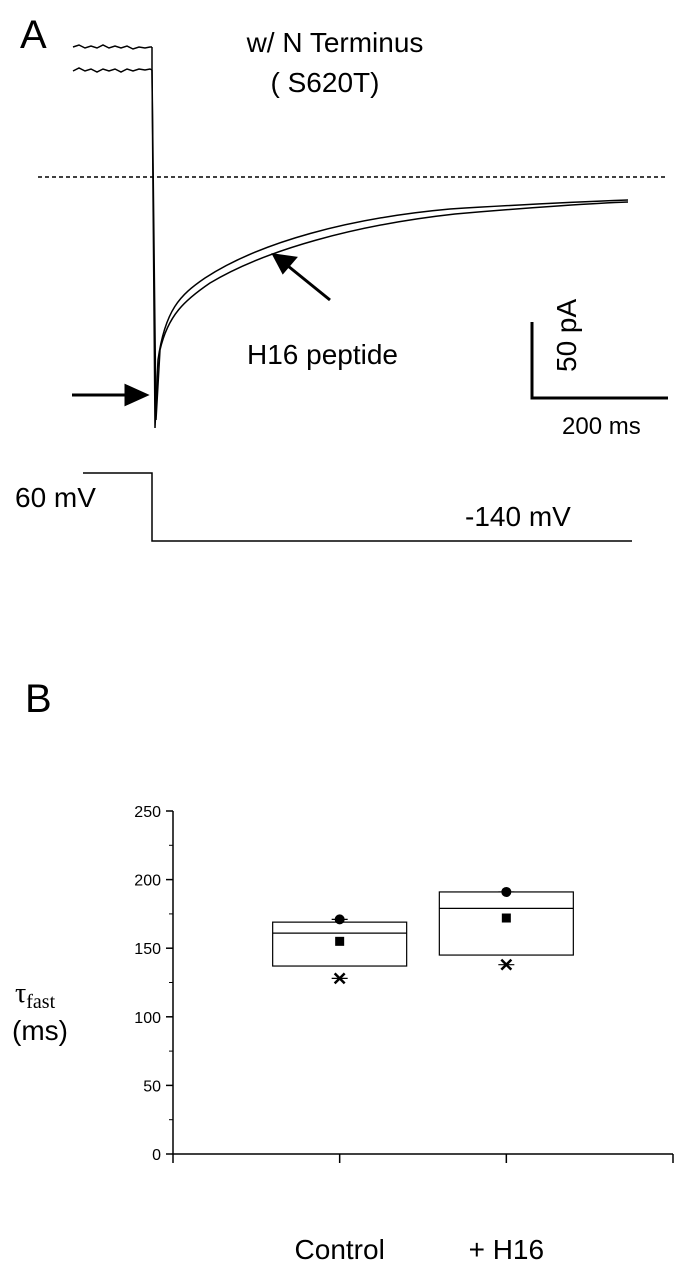  I want to click on panel-label: A, so click(33, 35).